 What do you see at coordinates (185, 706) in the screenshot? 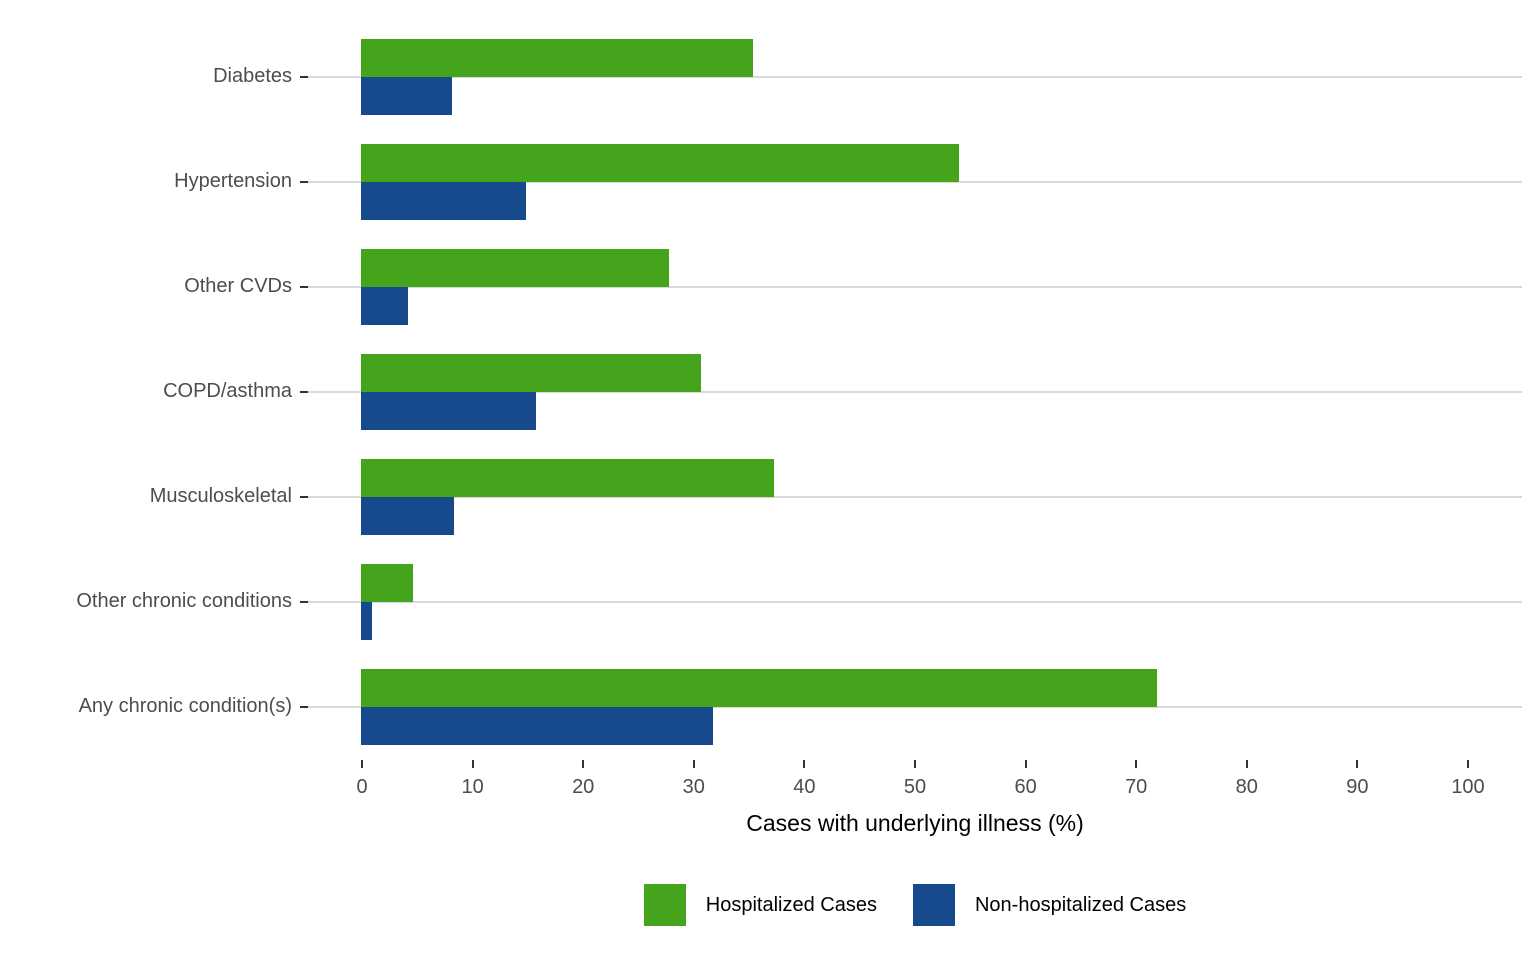
I see `y-axis-label: Any chronic condition(s)` at bounding box center [185, 706].